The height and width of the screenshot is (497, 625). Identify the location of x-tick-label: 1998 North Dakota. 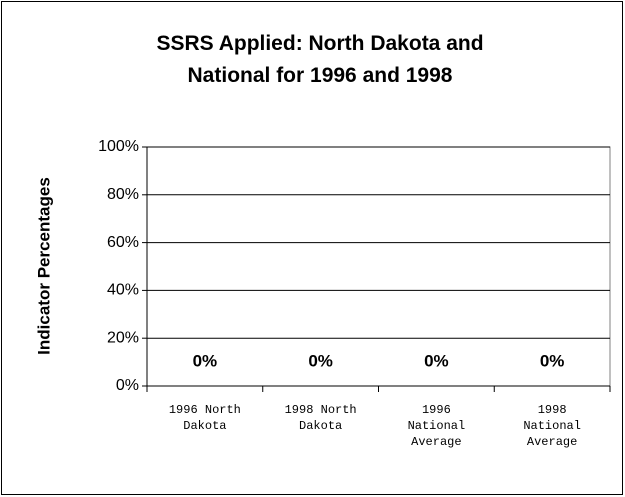
(320, 418).